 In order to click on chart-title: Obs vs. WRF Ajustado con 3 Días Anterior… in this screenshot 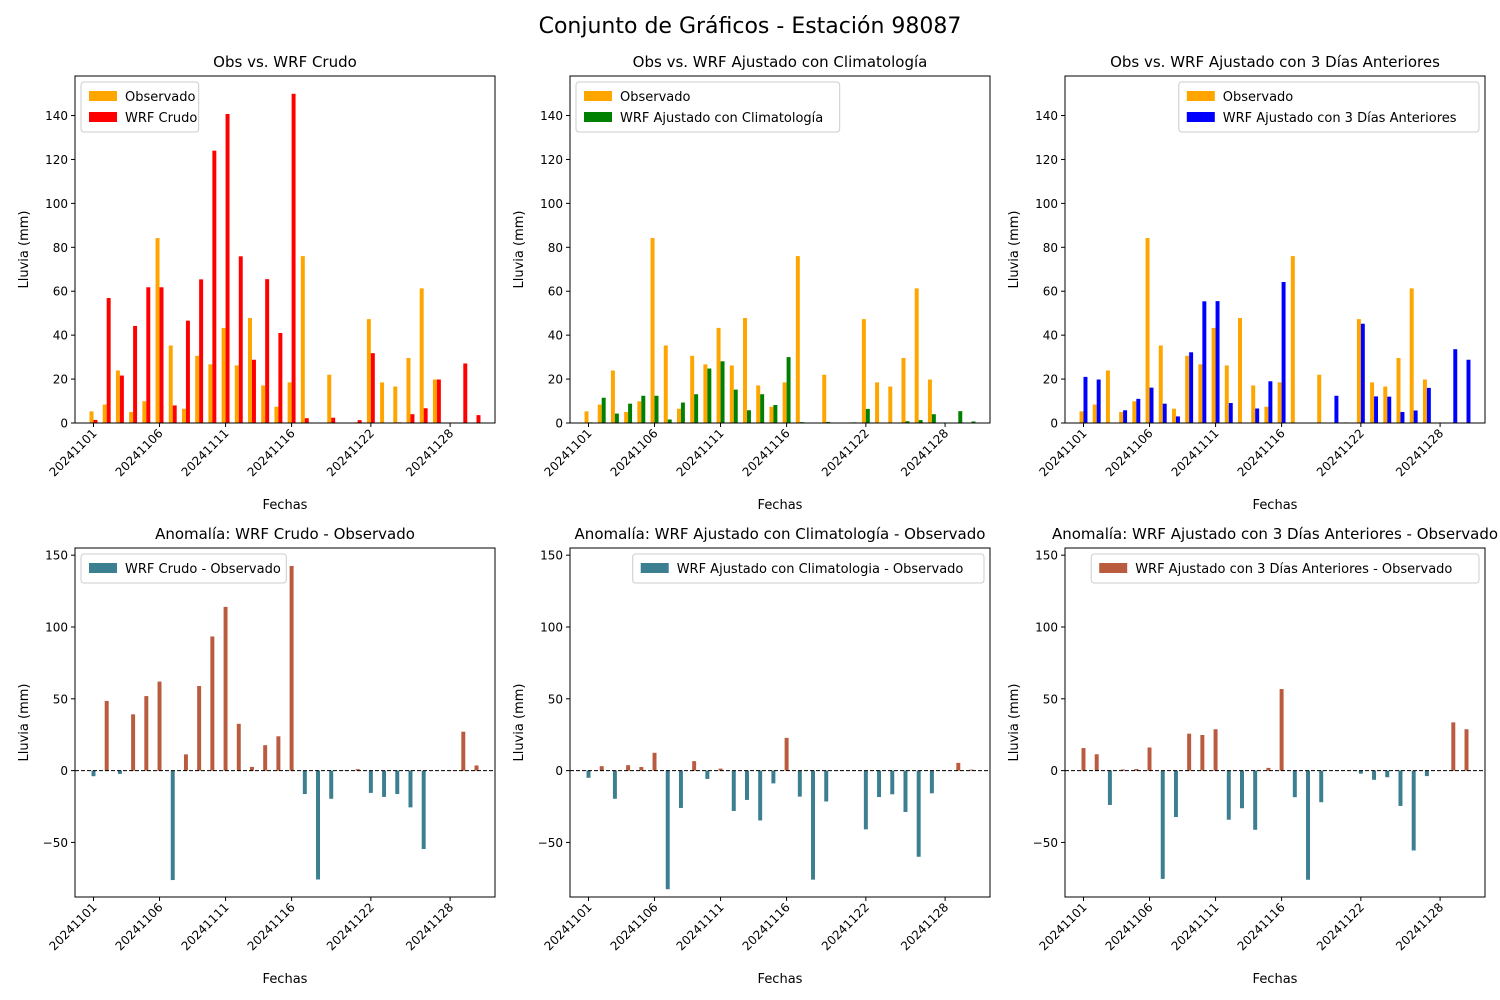, I will do `click(1275, 62)`.